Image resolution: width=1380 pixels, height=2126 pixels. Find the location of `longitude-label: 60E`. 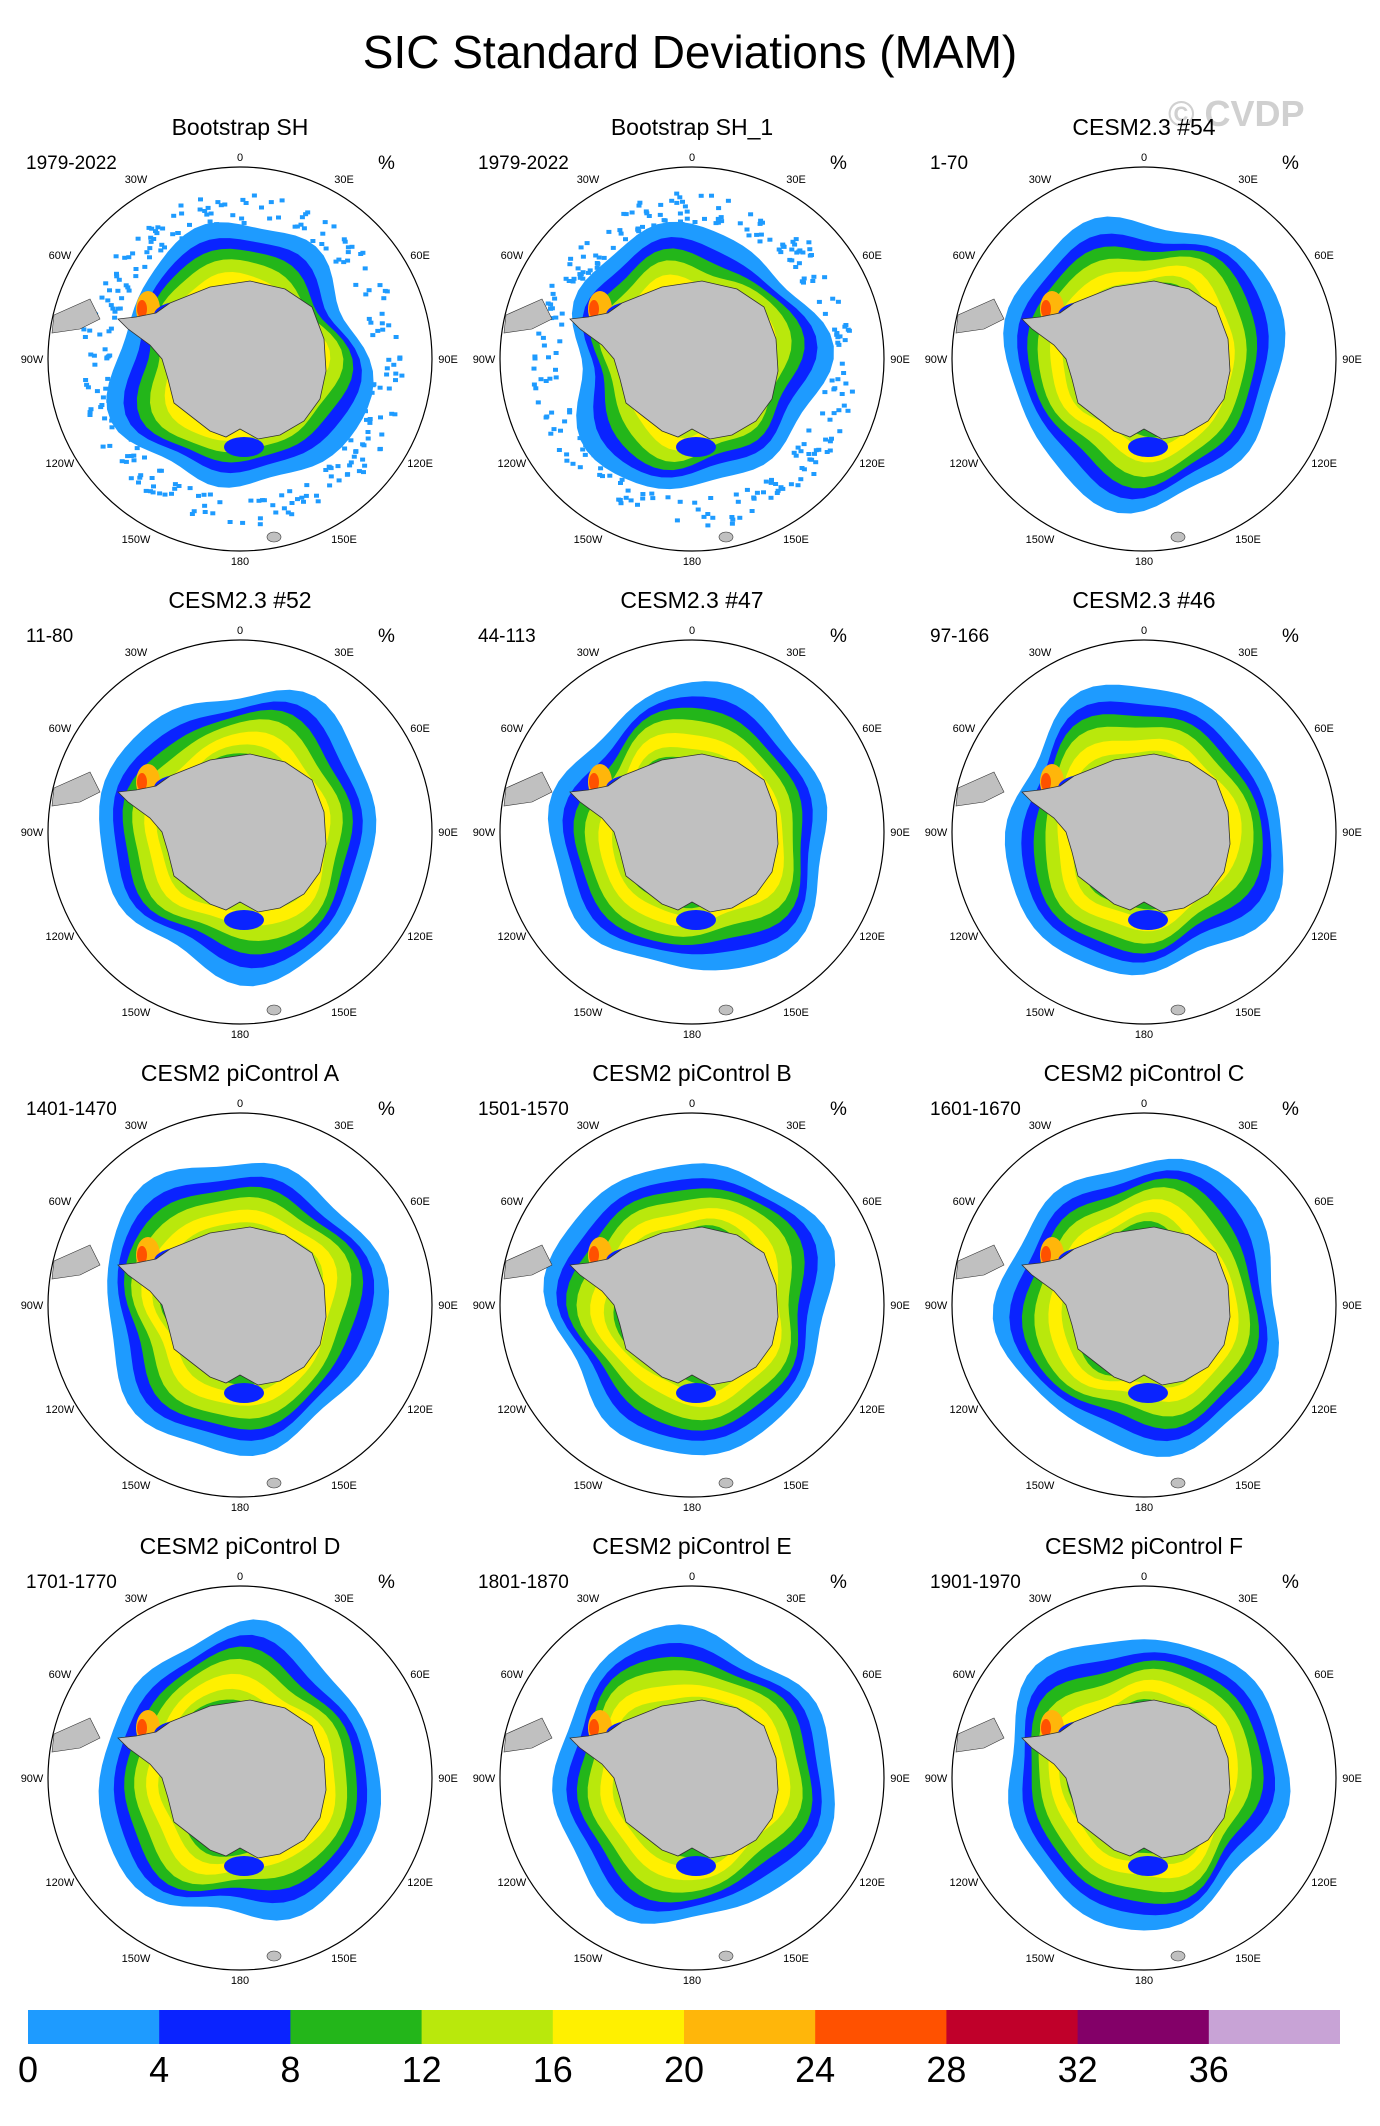

longitude-label: 60E is located at coordinates (1324, 1675).